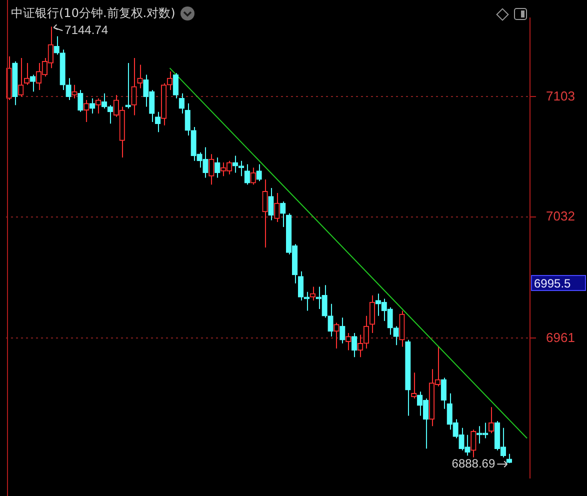 Image resolution: width=587 pixels, height=496 pixels. Describe the element at coordinates (560, 216) in the screenshot. I see `y-tick-label: 7032` at that location.